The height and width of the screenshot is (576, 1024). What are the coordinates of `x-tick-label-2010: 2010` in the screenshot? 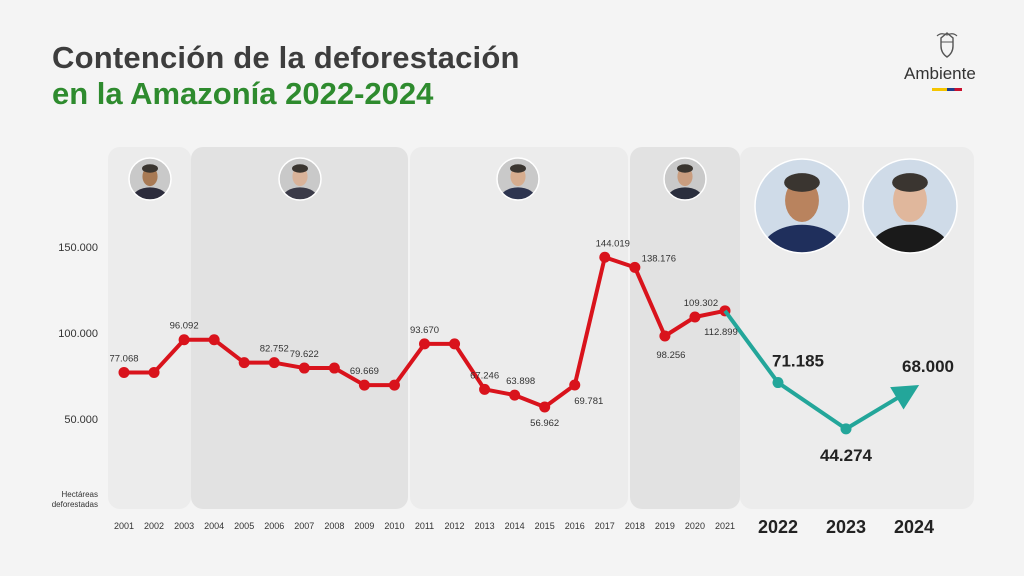 It's located at (394, 526).